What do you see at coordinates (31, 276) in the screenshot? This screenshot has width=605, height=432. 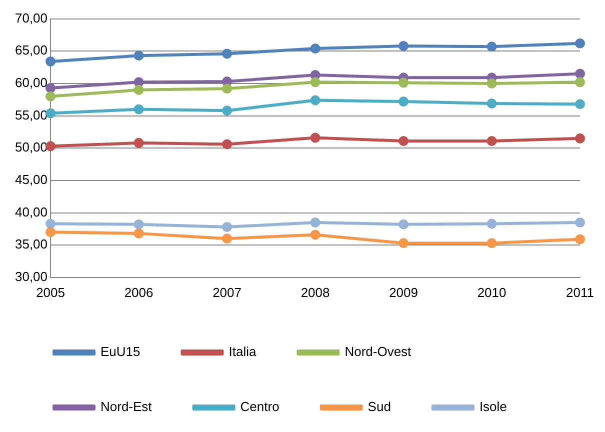 I see `y-tick-label: 30,00` at bounding box center [31, 276].